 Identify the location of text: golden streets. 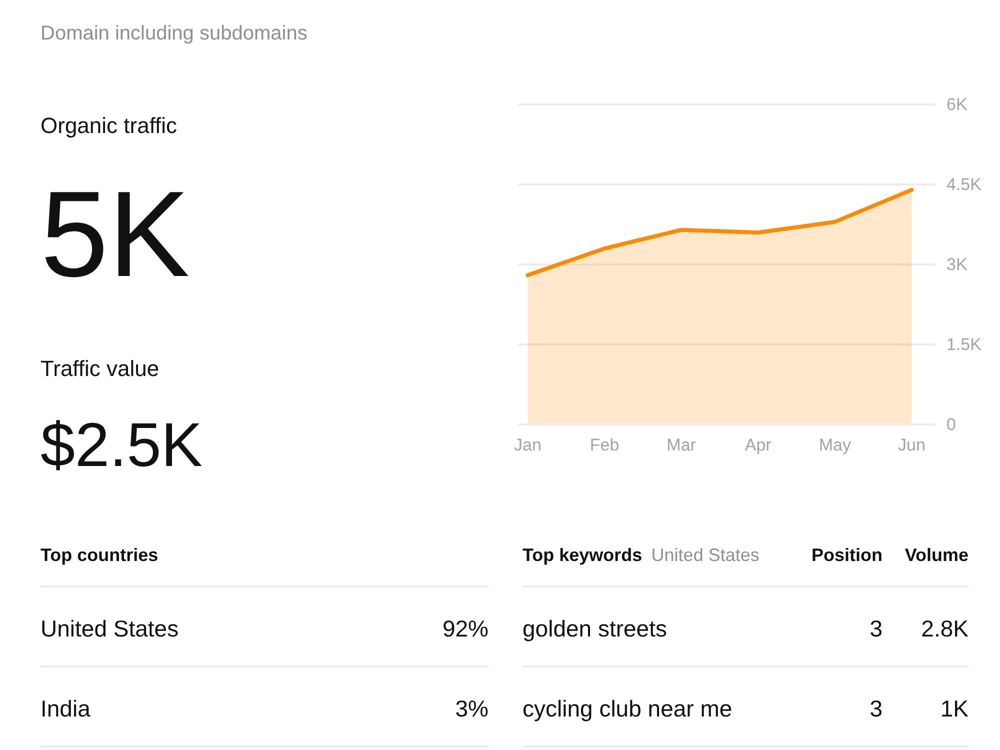
(594, 628).